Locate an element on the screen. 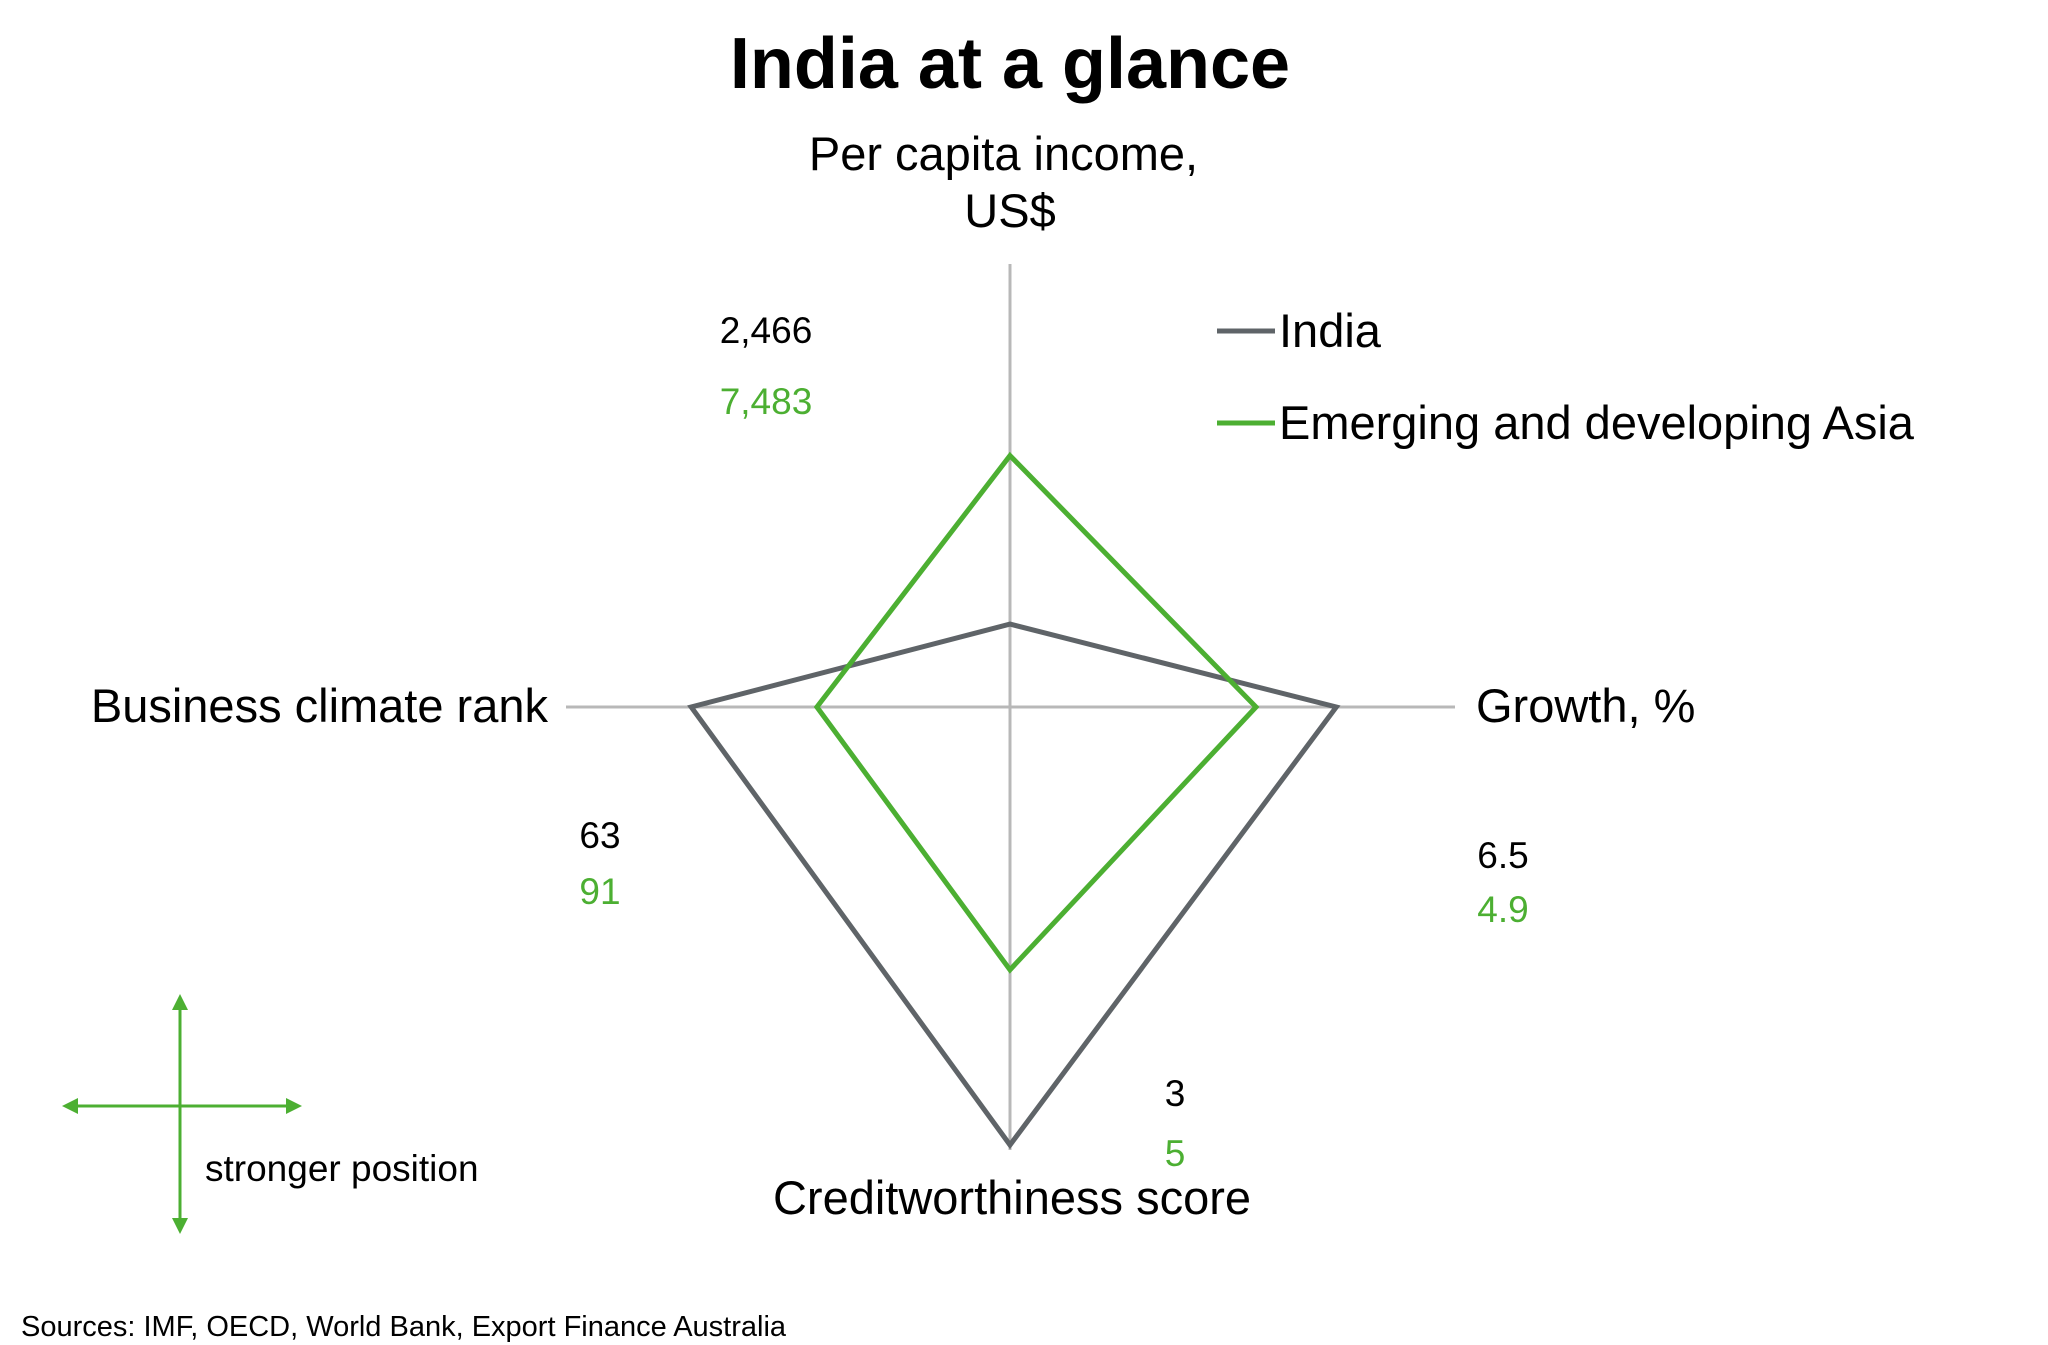 The image size is (2048, 1345). series-india-polygon is located at coordinates (1014, 885).